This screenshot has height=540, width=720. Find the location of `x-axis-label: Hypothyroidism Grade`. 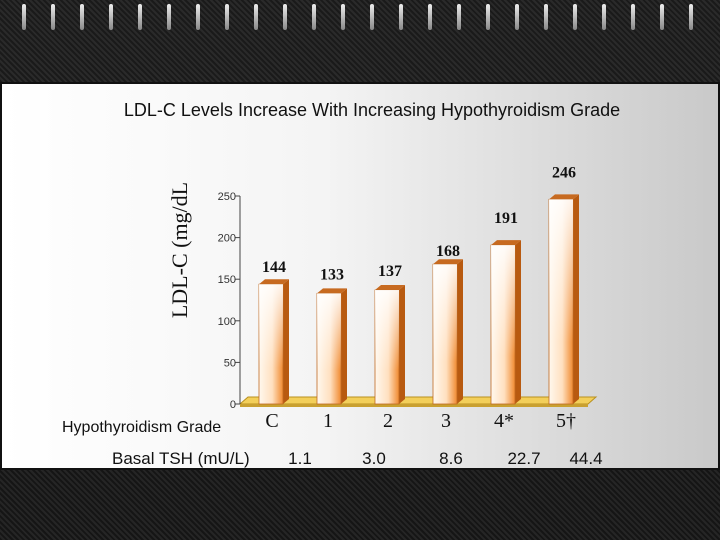

x-axis-label: Hypothyroidism Grade is located at coordinates (142, 427).